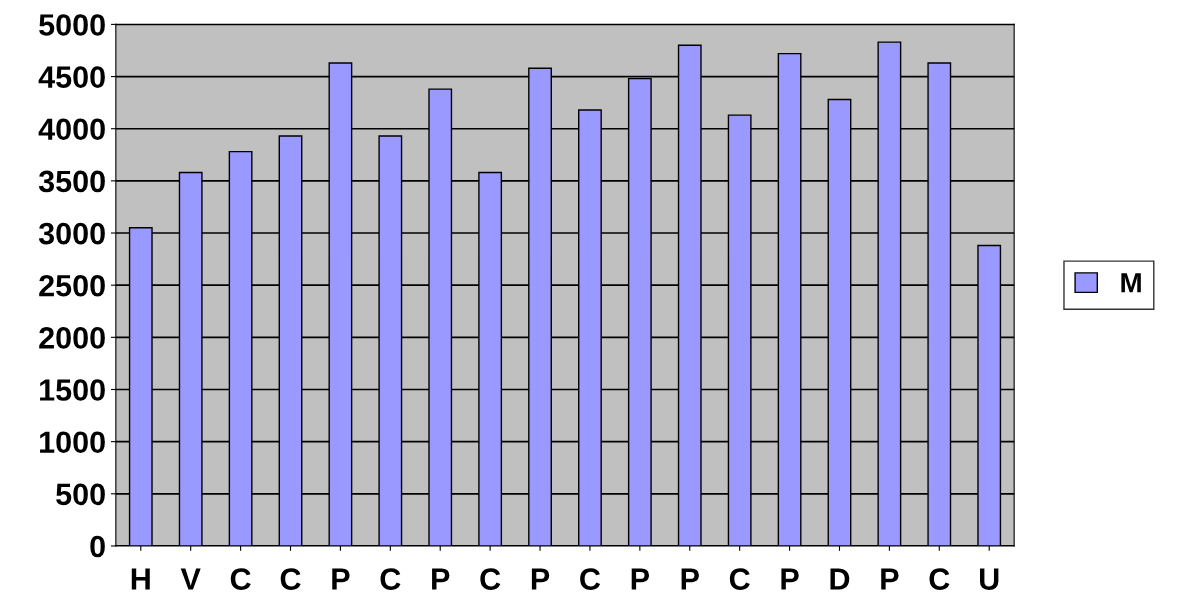  I want to click on x-tick-label: U, so click(989, 579).